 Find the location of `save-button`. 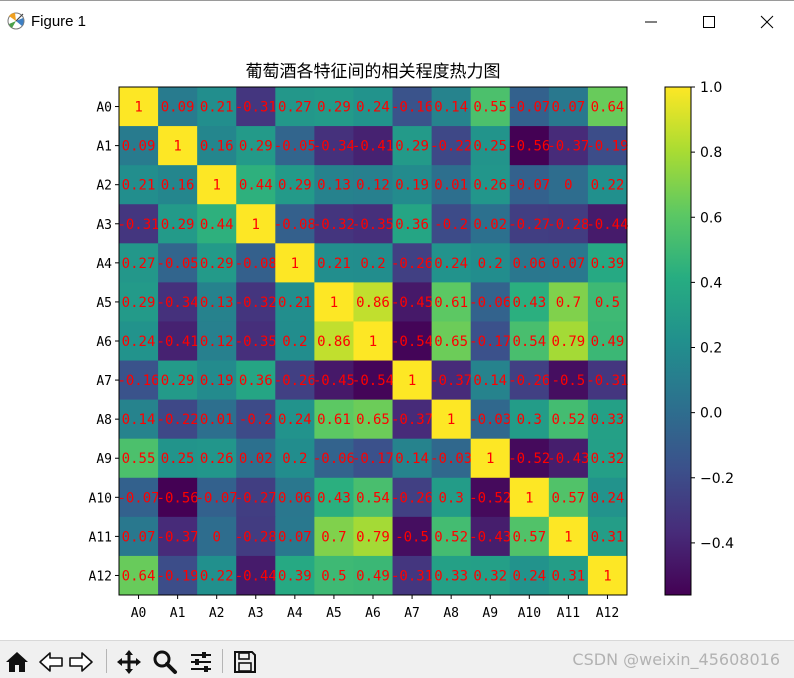

save-button is located at coordinates (245, 662).